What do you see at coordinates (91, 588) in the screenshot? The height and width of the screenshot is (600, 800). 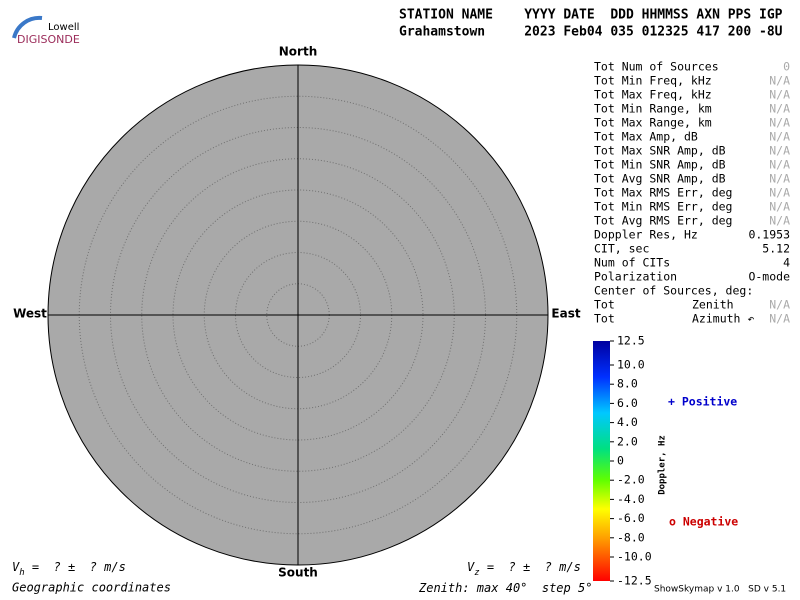 I see `coordinates-label: Geographic coordinates` at bounding box center [91, 588].